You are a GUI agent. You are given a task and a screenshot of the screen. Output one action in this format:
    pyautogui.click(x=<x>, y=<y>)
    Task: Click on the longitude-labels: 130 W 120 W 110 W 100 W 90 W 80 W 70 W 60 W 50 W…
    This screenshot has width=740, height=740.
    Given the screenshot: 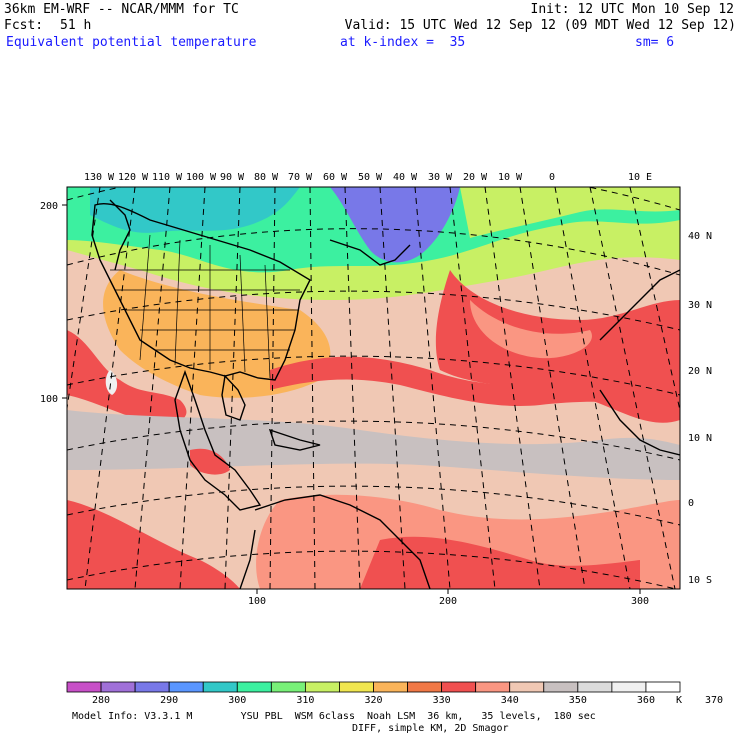 What is the action you would take?
    pyautogui.click(x=368, y=177)
    